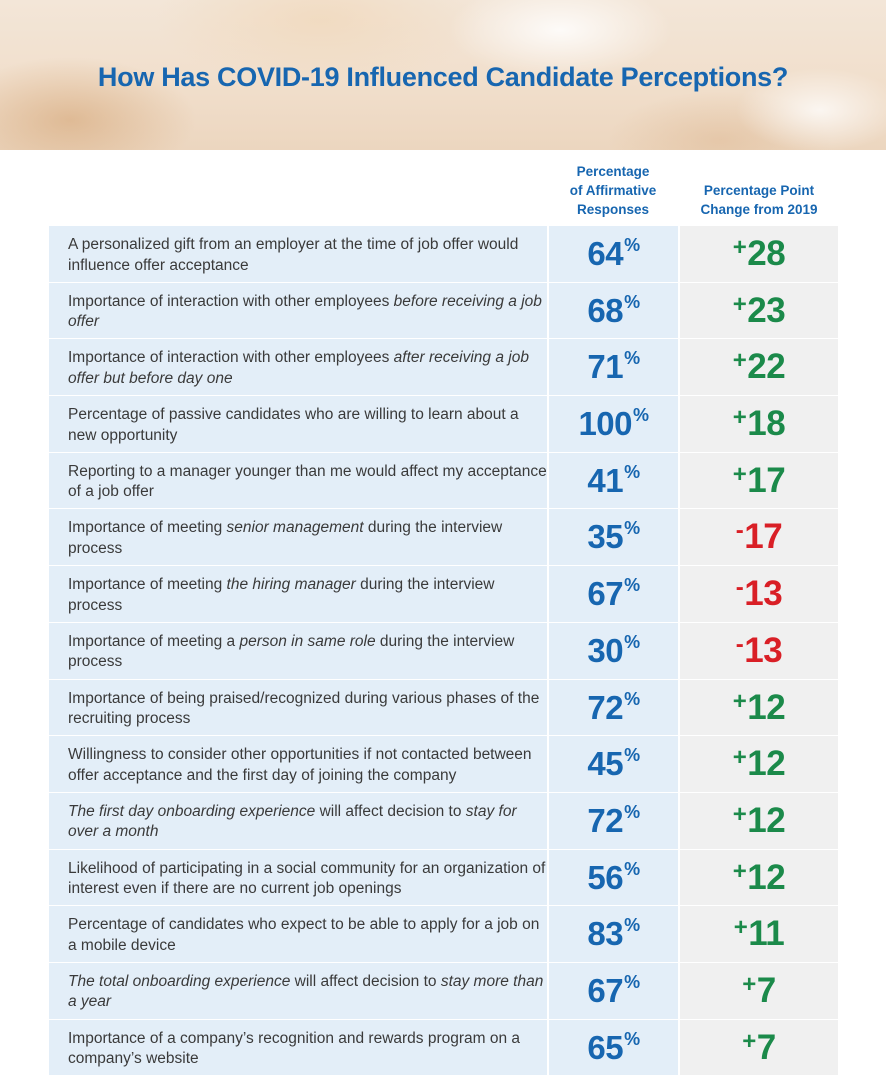 The height and width of the screenshot is (1085, 886). I want to click on row-label-text: stay for over a month, so click(292, 821).